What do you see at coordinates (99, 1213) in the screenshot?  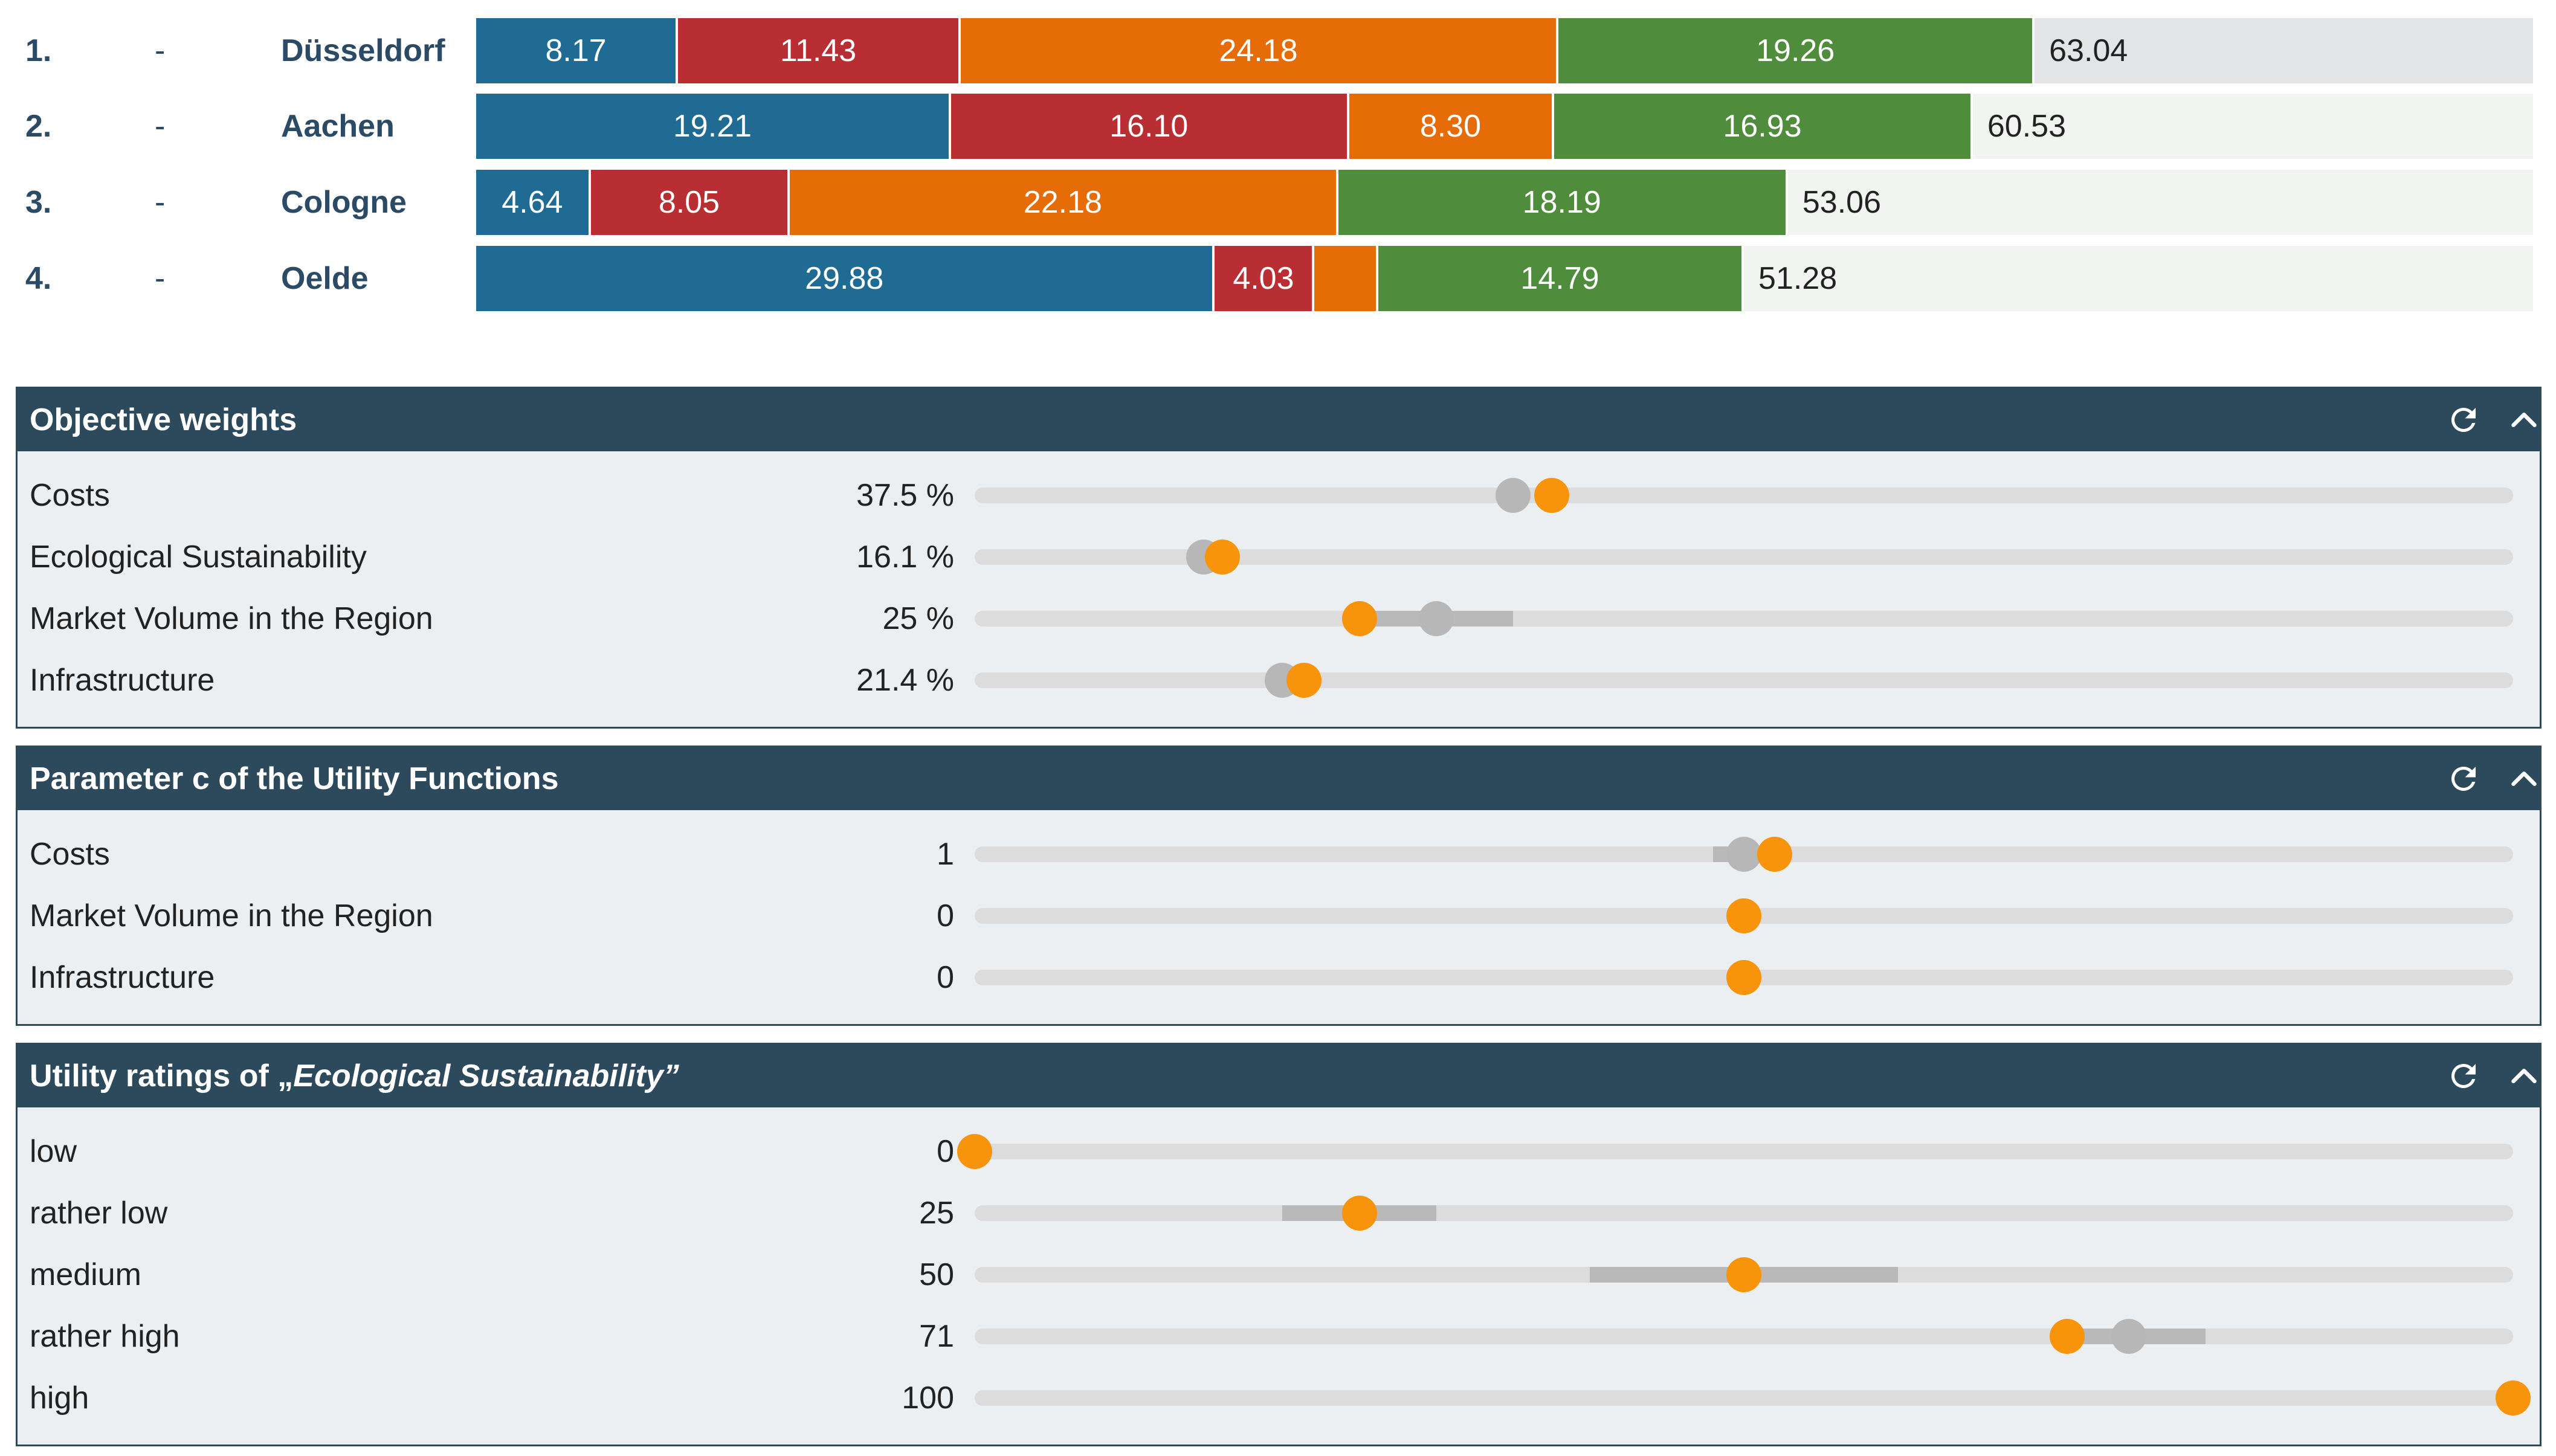 I see `slider-label: rather low` at bounding box center [99, 1213].